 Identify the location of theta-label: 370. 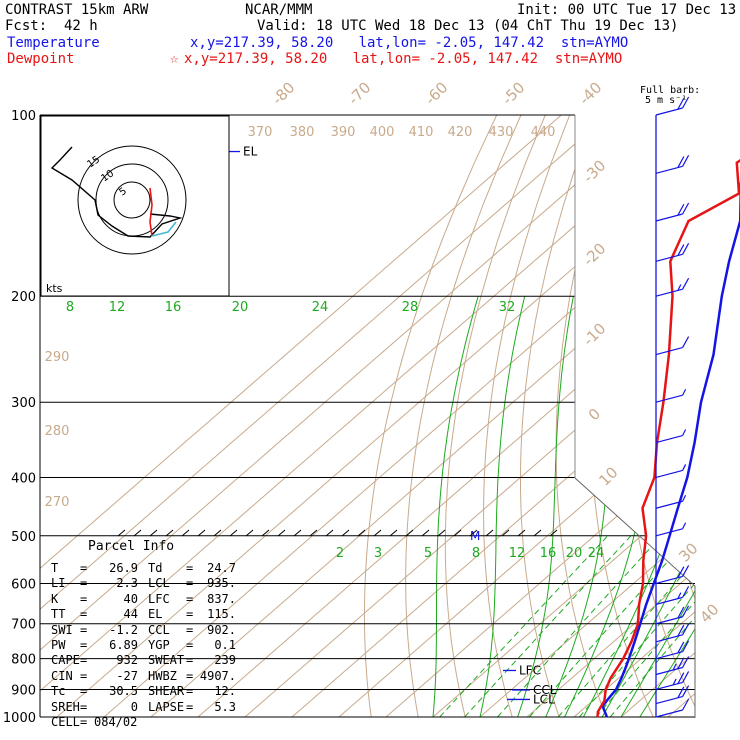
(260, 132).